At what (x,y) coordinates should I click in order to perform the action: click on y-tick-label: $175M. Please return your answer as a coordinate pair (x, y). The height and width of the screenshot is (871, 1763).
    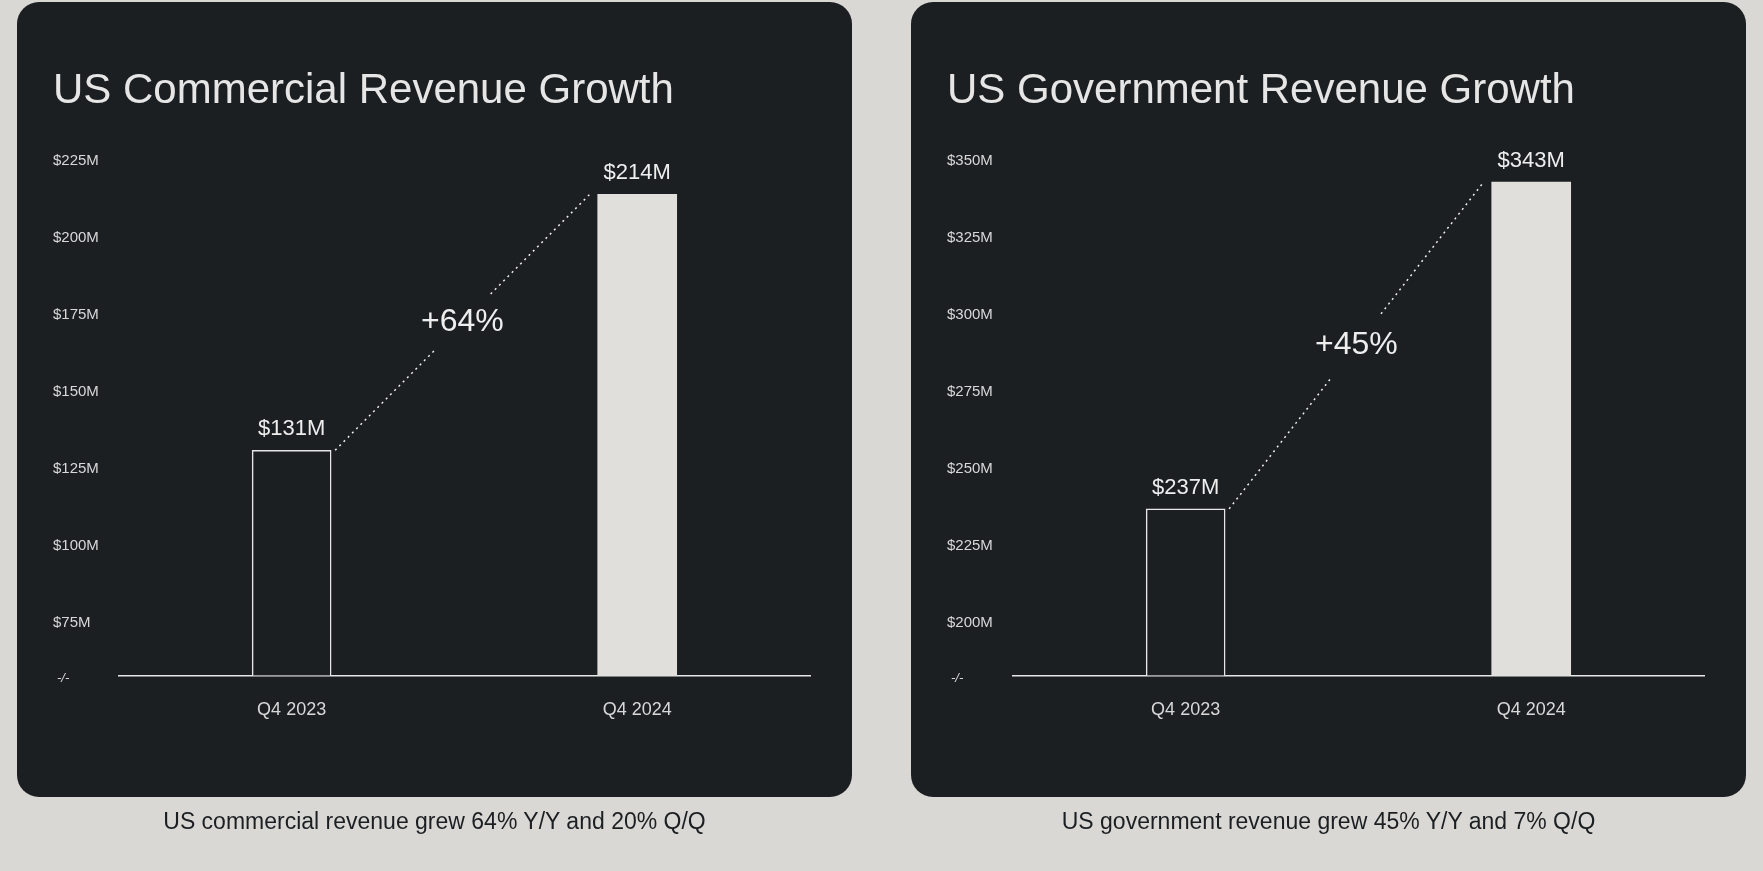
    Looking at the image, I should click on (76, 313).